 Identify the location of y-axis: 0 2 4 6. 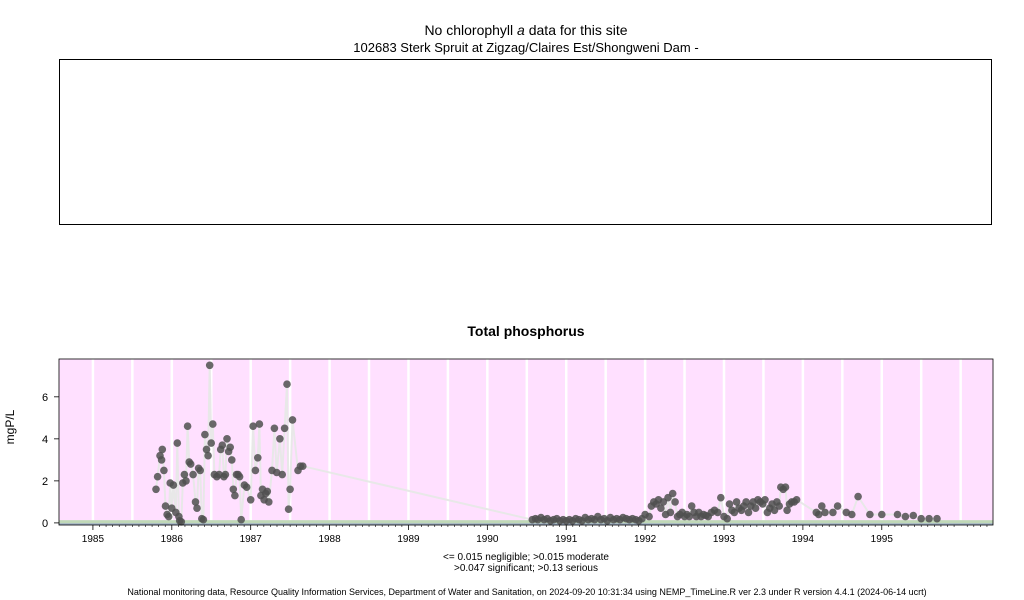
(50, 461).